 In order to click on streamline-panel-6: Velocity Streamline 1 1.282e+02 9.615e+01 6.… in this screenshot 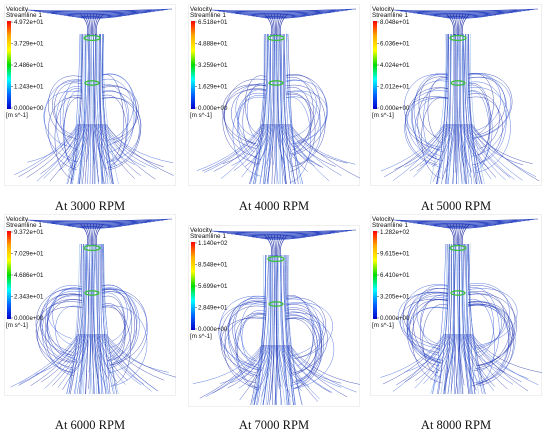, I will do `click(456, 305)`.